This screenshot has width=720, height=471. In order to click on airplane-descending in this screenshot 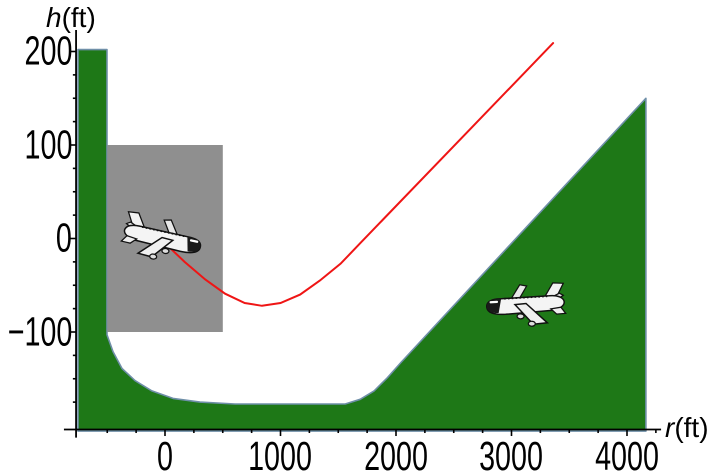, I will do `click(161, 238)`.